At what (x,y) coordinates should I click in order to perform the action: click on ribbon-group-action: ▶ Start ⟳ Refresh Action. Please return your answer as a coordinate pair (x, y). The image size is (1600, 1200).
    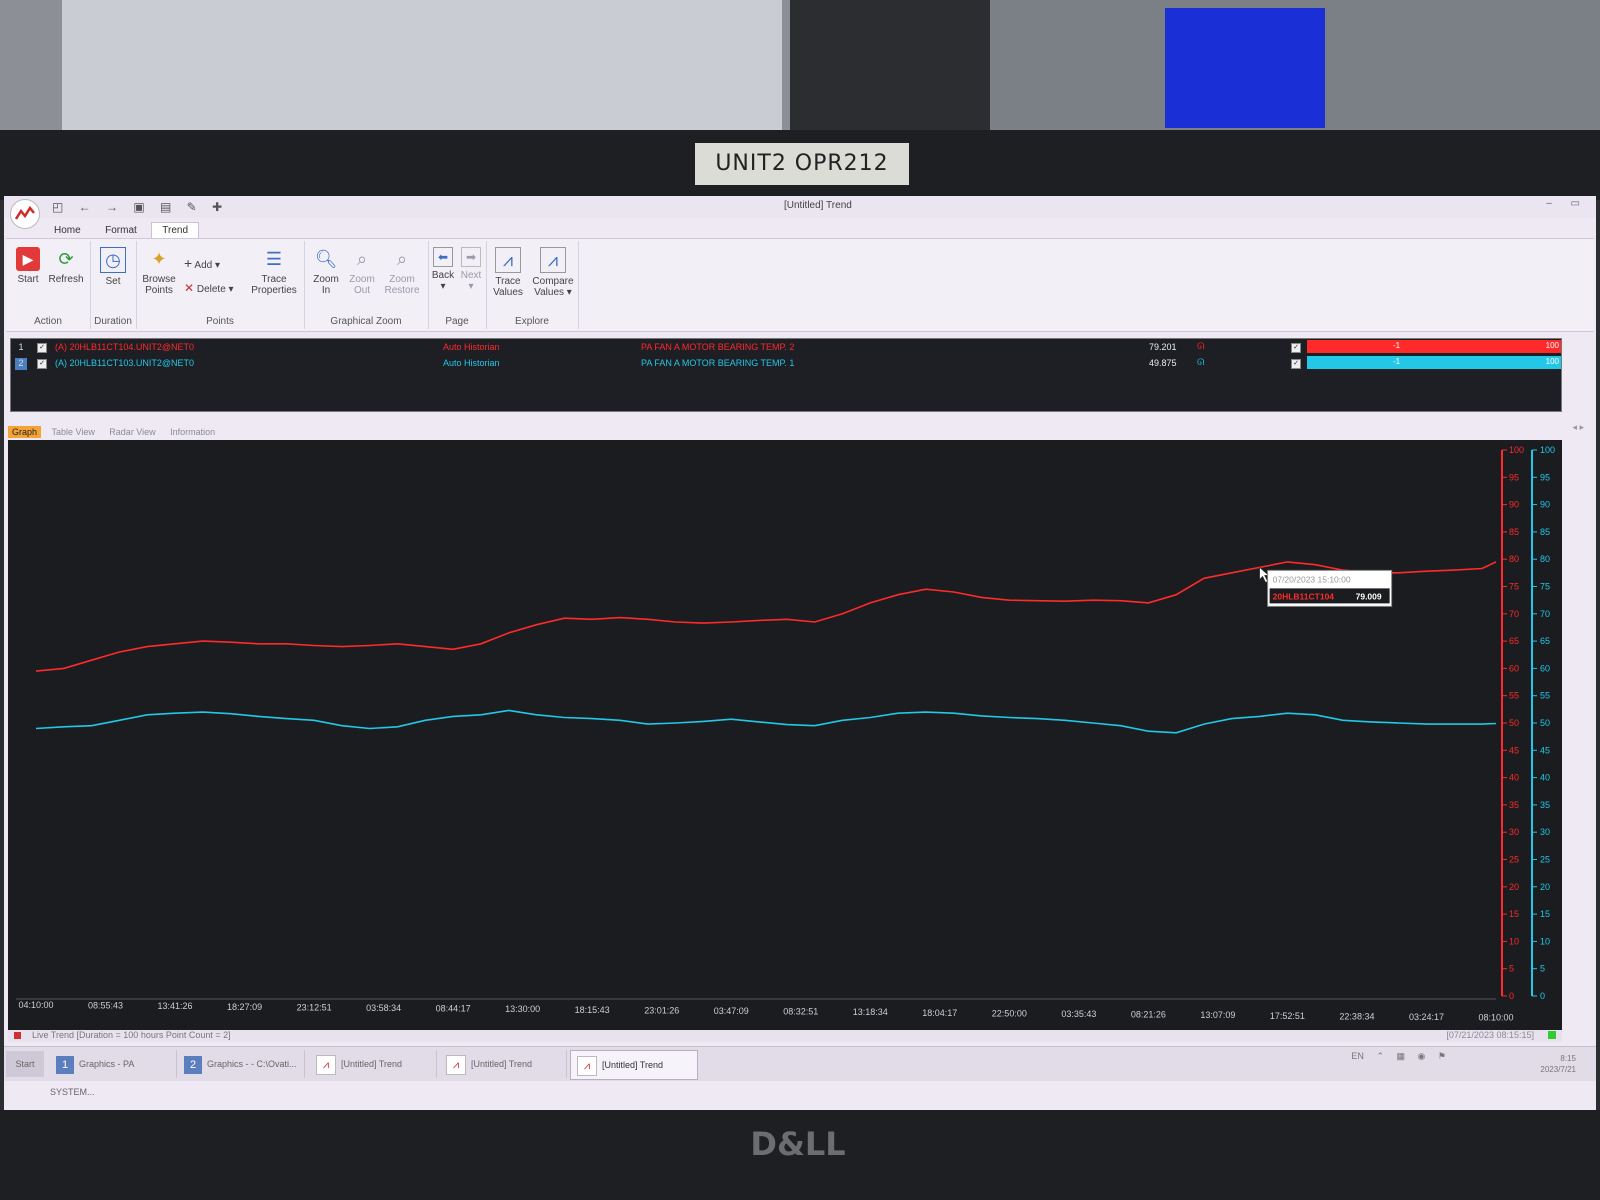
    Looking at the image, I should click on (48, 285).